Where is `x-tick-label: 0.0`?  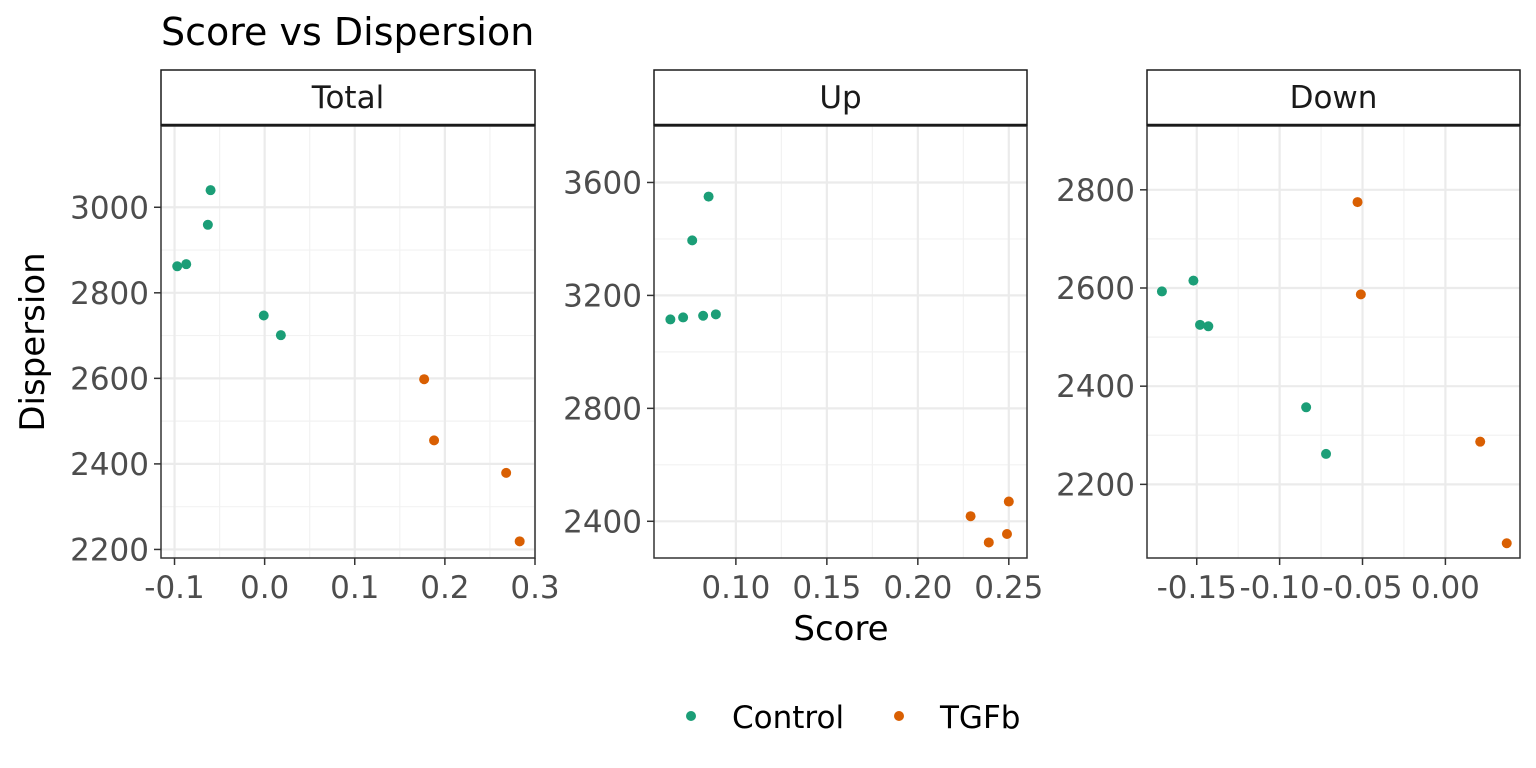 x-tick-label: 0.0 is located at coordinates (264, 588).